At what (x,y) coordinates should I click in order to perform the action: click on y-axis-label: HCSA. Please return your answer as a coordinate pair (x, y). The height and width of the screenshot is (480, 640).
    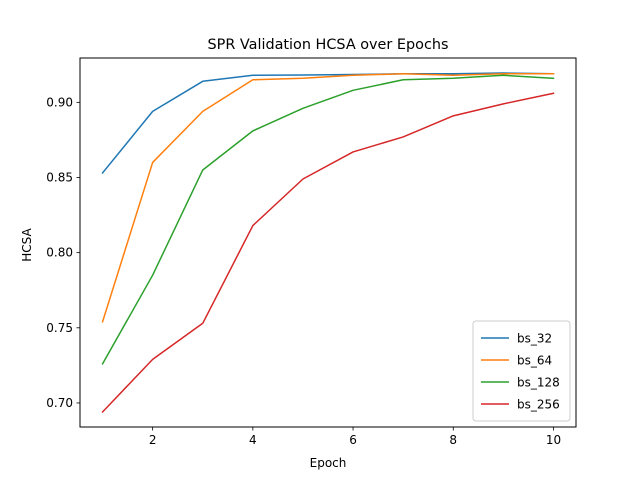
    Looking at the image, I should click on (27, 244).